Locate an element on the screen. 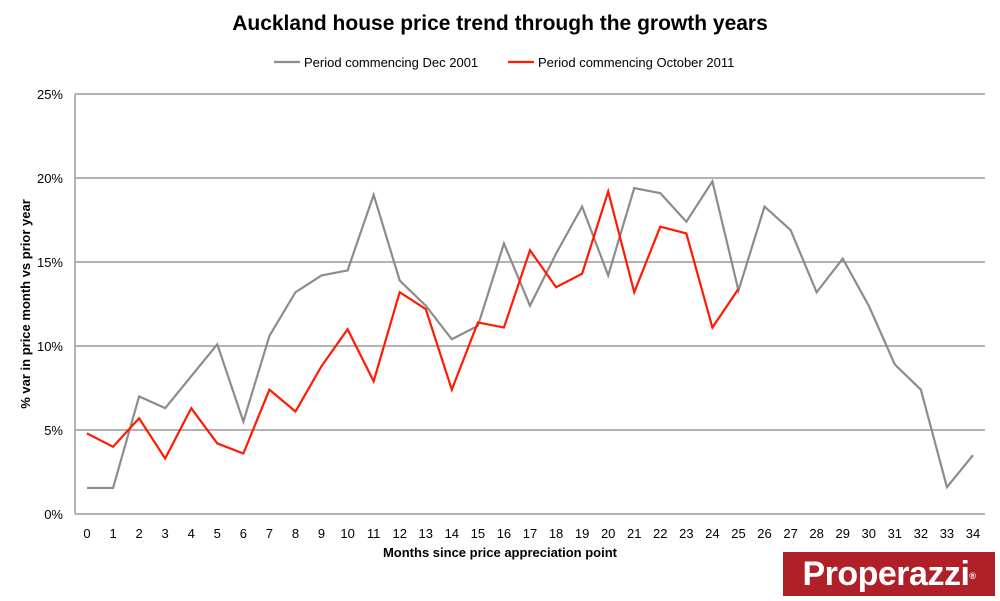 This screenshot has width=1000, height=601. x-tick-label: 5 is located at coordinates (217, 533).